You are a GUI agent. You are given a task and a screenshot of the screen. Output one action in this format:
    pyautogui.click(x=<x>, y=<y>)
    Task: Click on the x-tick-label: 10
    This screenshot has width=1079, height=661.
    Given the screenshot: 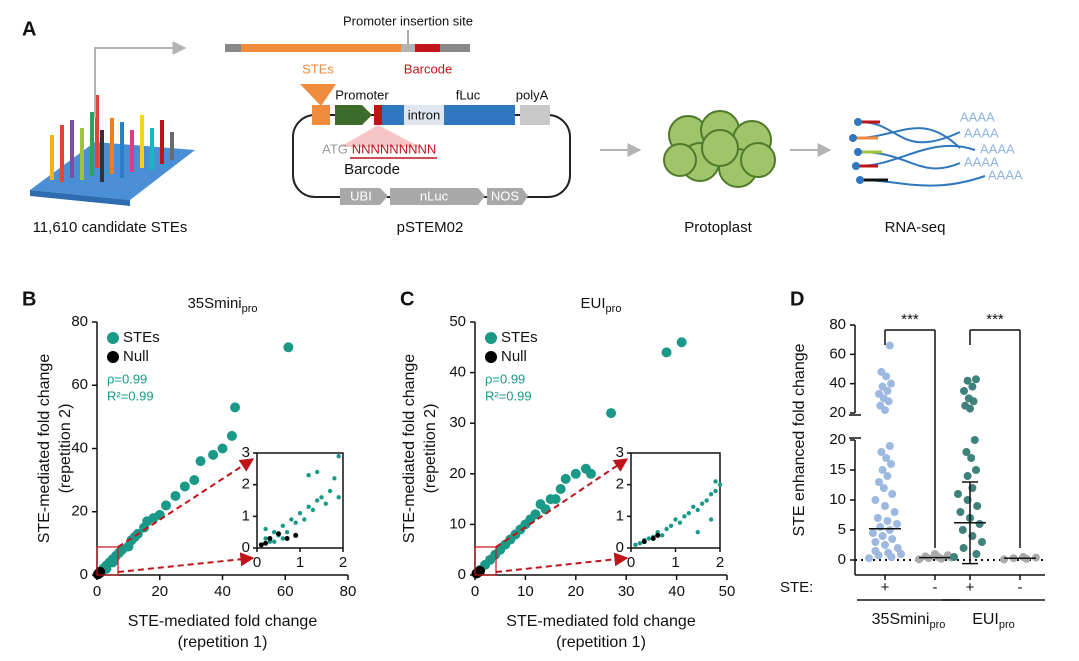 What is the action you would take?
    pyautogui.click(x=525, y=591)
    